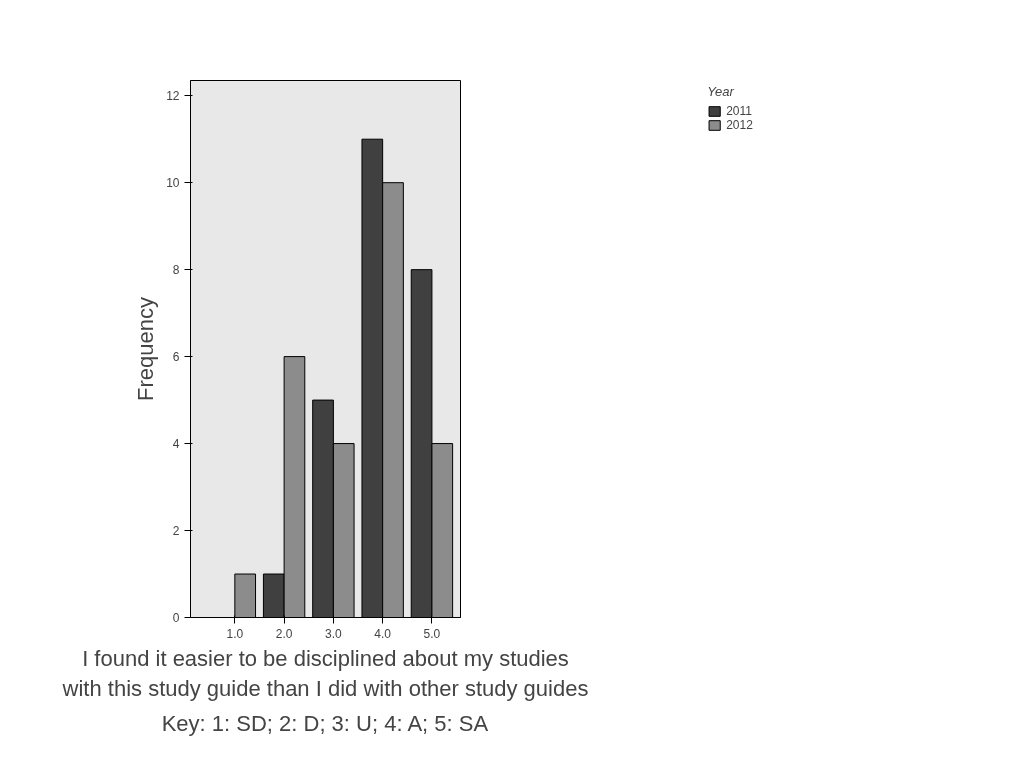  Describe the element at coordinates (173, 96) in the screenshot. I see `y-tick-label: 12` at that location.